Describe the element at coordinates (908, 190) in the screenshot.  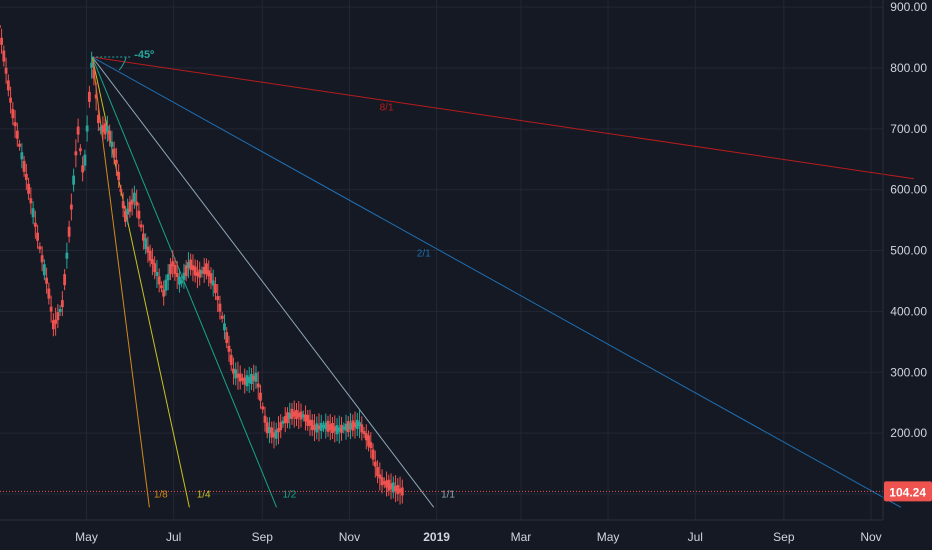
I see `y-tick-label: 600.00` at that location.